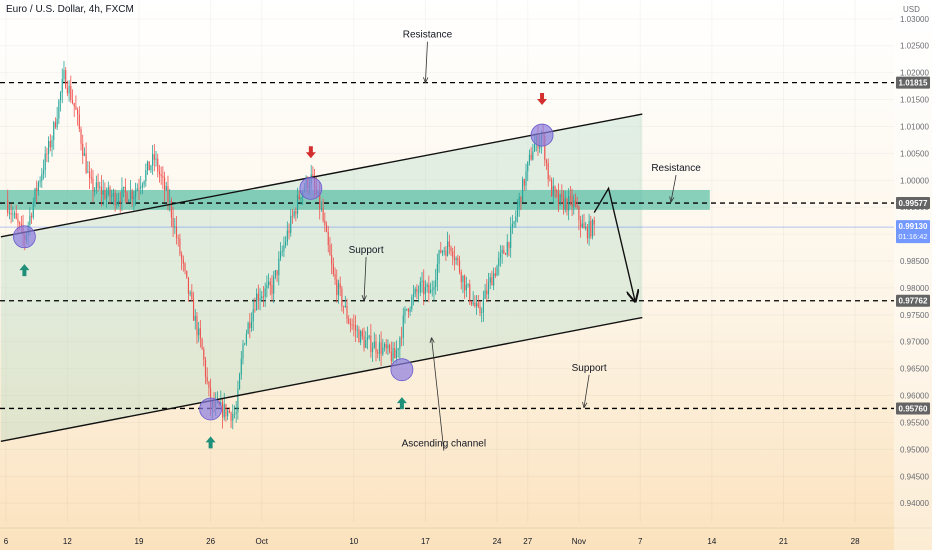 Image resolution: width=932 pixels, height=550 pixels. What do you see at coordinates (914, 126) in the screenshot?
I see `y-tick-label: 1.01000` at bounding box center [914, 126].